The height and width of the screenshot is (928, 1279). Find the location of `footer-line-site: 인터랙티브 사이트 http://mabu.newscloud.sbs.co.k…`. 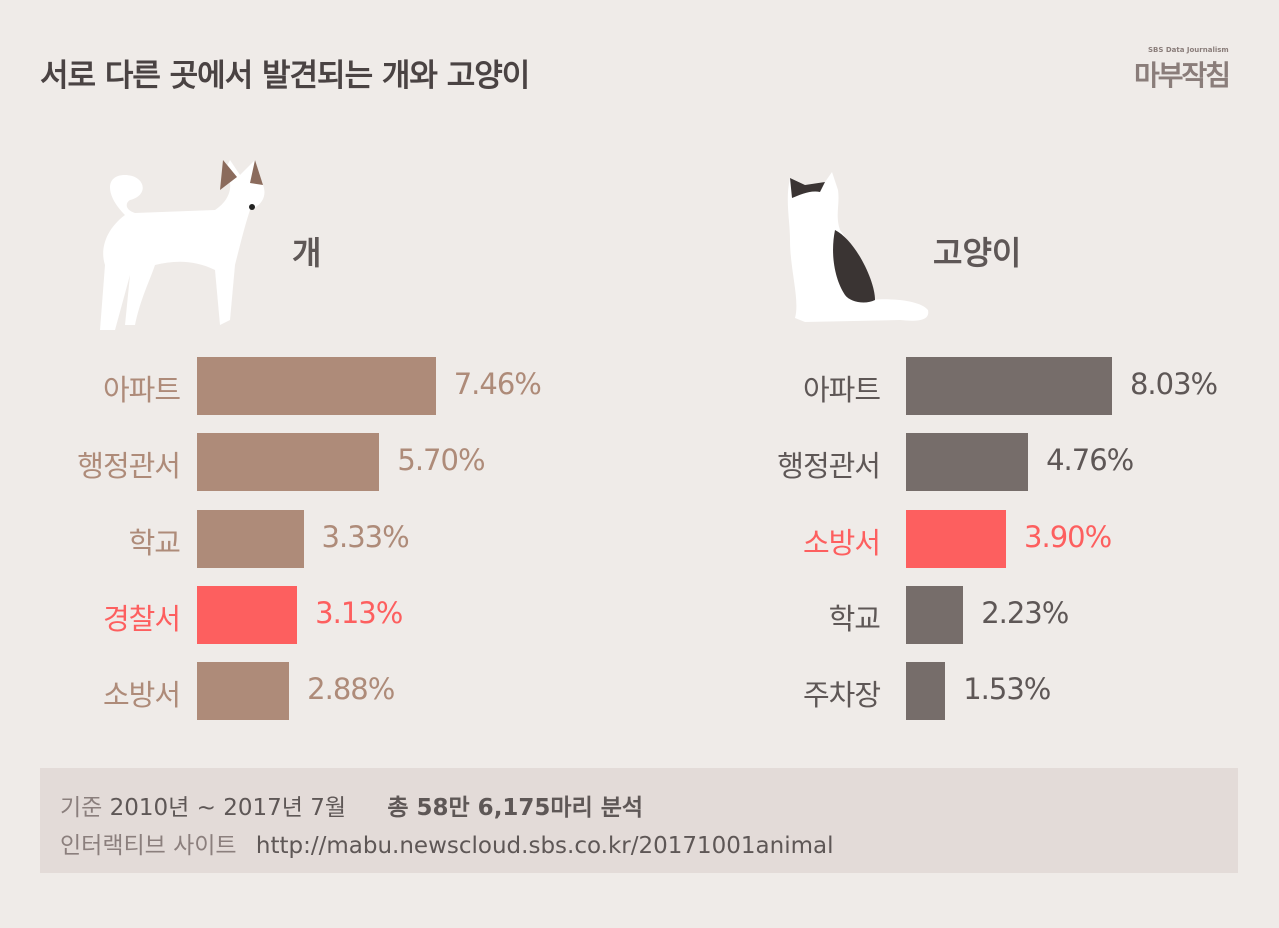

footer-line-site: 인터랙티브 사이트 http://mabu.newscloud.sbs.co.k… is located at coordinates (447, 843).